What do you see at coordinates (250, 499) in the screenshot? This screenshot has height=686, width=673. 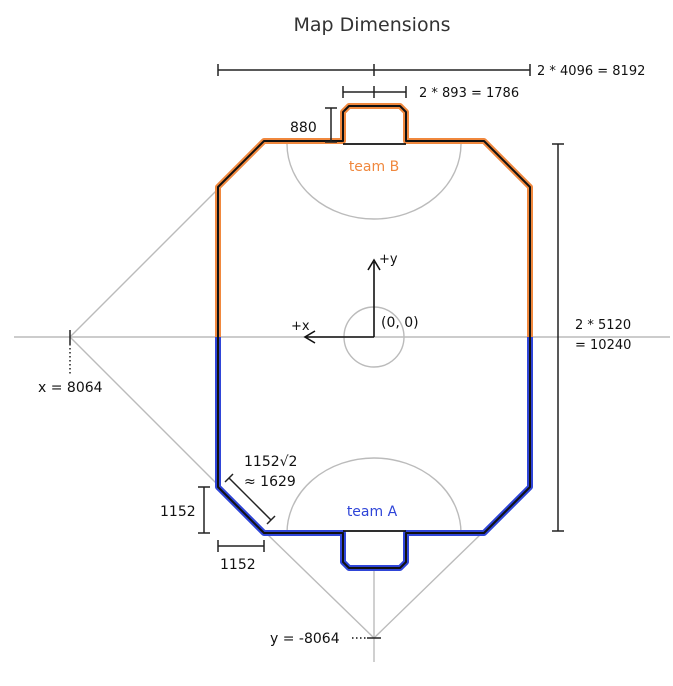 I see `diagonal-corner-dimension` at bounding box center [250, 499].